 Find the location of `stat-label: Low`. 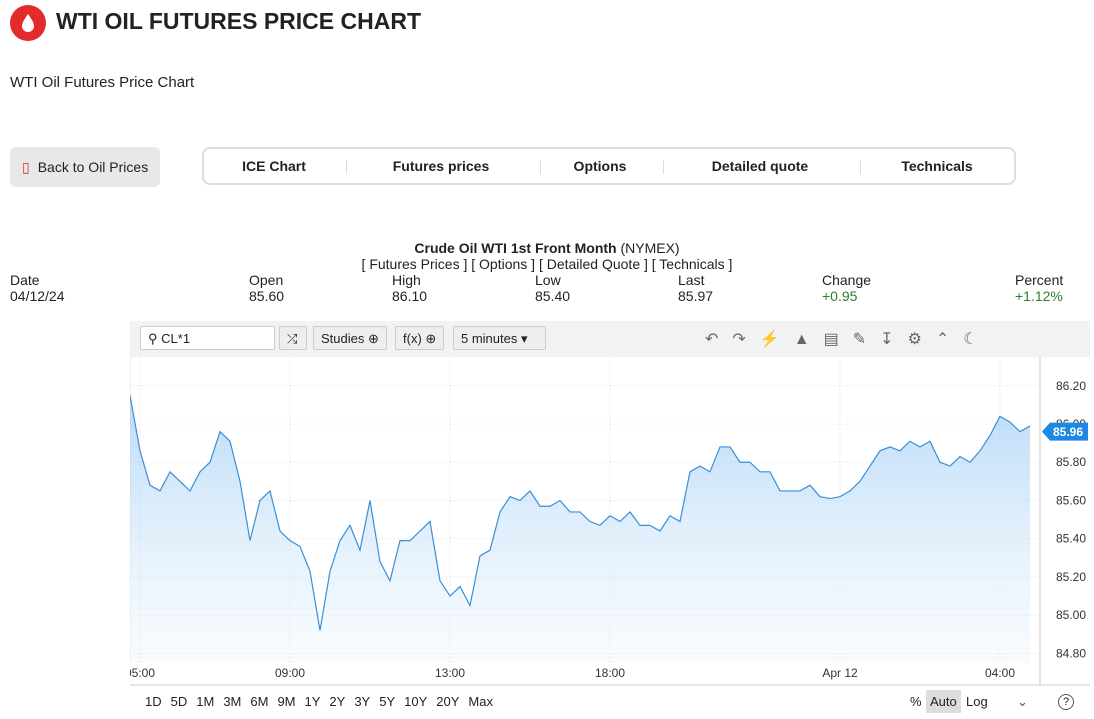

stat-label: Low is located at coordinates (548, 280).